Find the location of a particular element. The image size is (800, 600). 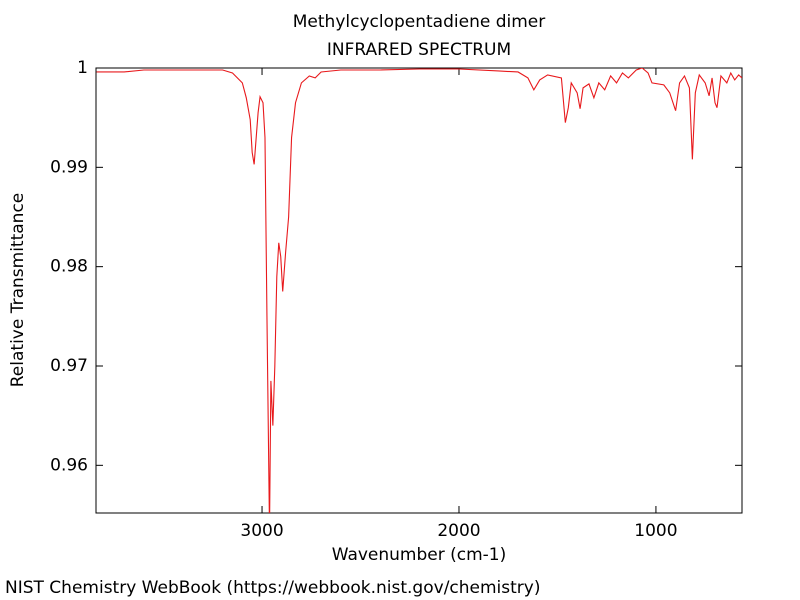

y-tick-label: 0.99 is located at coordinates (69, 167).